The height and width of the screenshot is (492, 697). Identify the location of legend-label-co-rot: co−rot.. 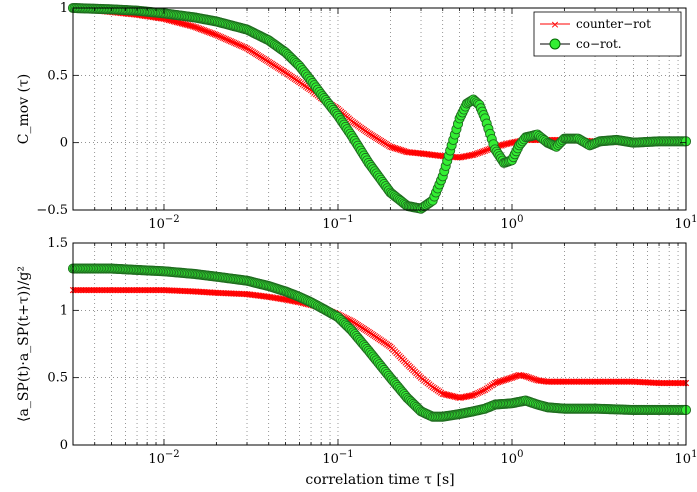
(599, 44).